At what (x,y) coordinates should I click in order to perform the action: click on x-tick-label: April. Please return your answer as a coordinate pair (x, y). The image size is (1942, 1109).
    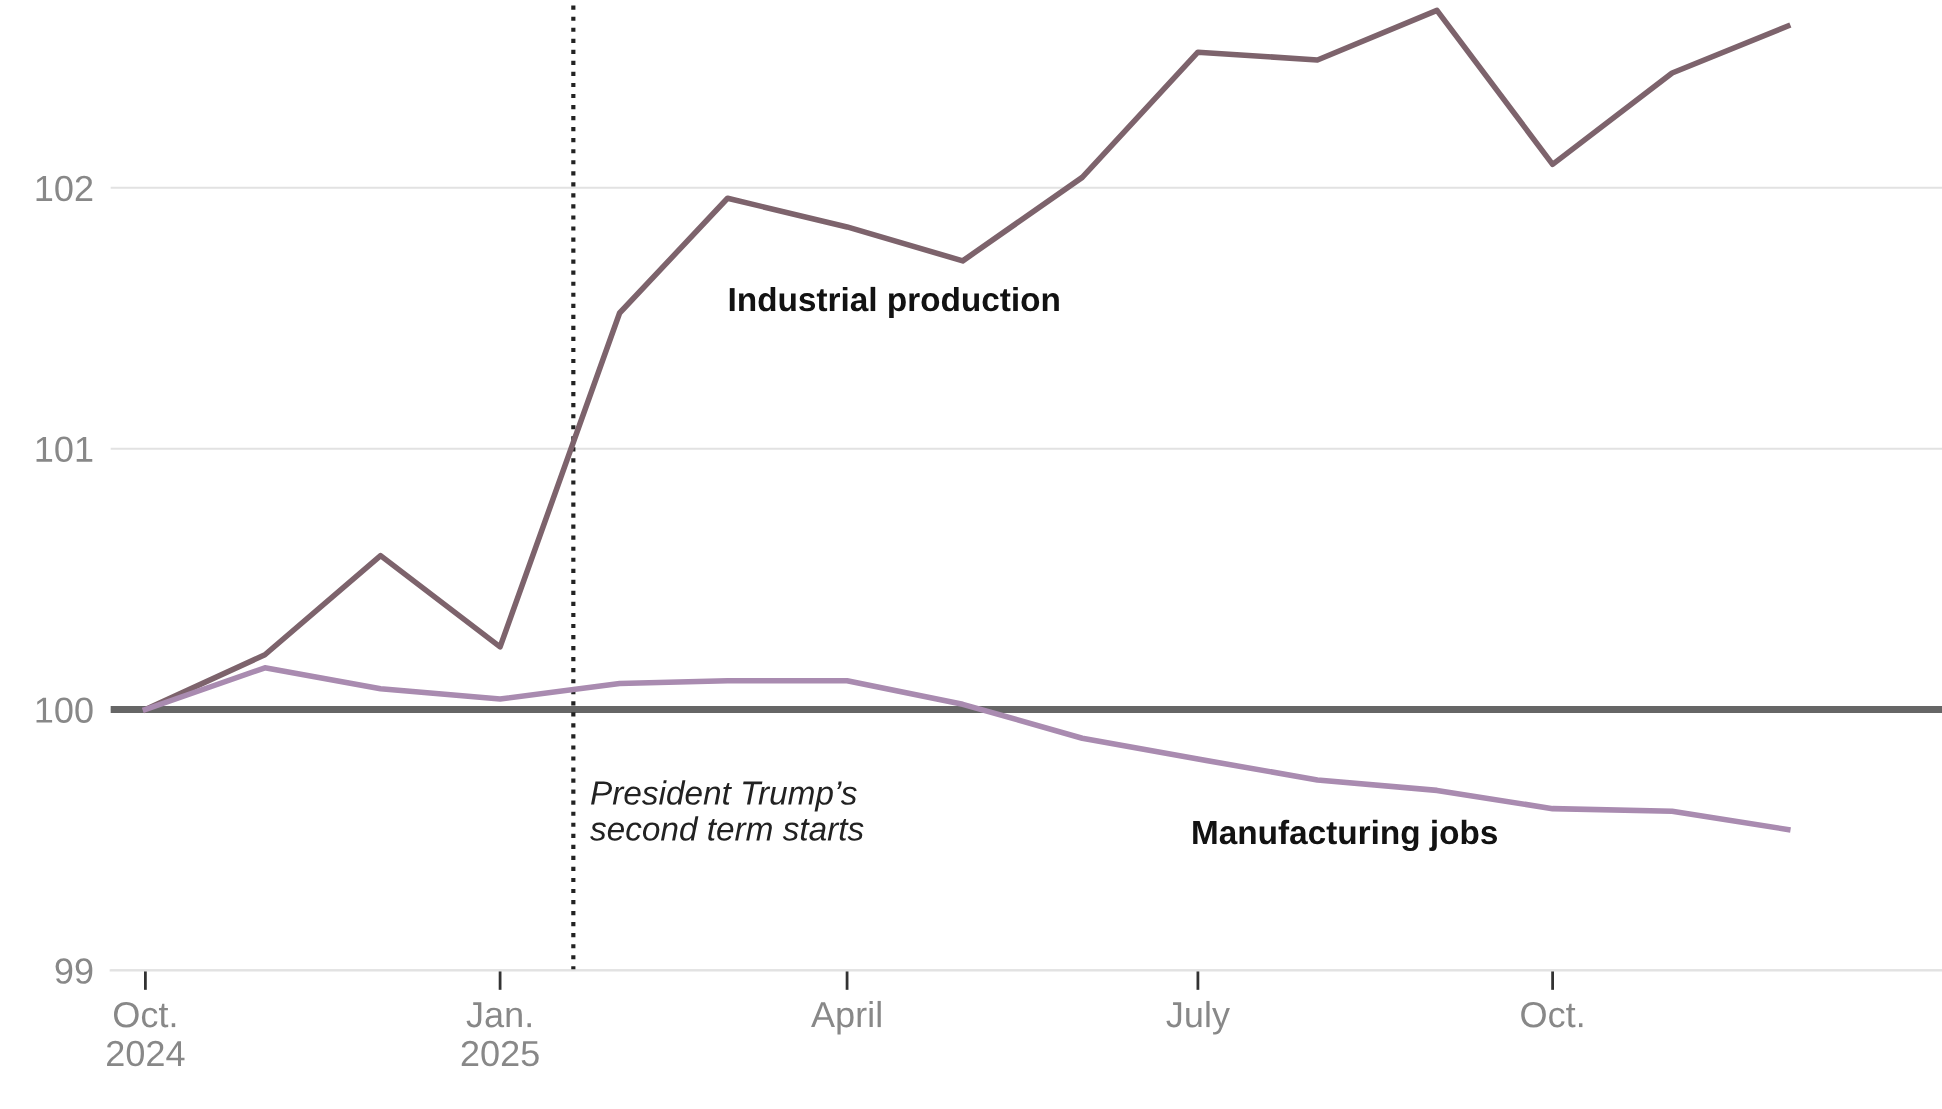
    Looking at the image, I should click on (846, 1017).